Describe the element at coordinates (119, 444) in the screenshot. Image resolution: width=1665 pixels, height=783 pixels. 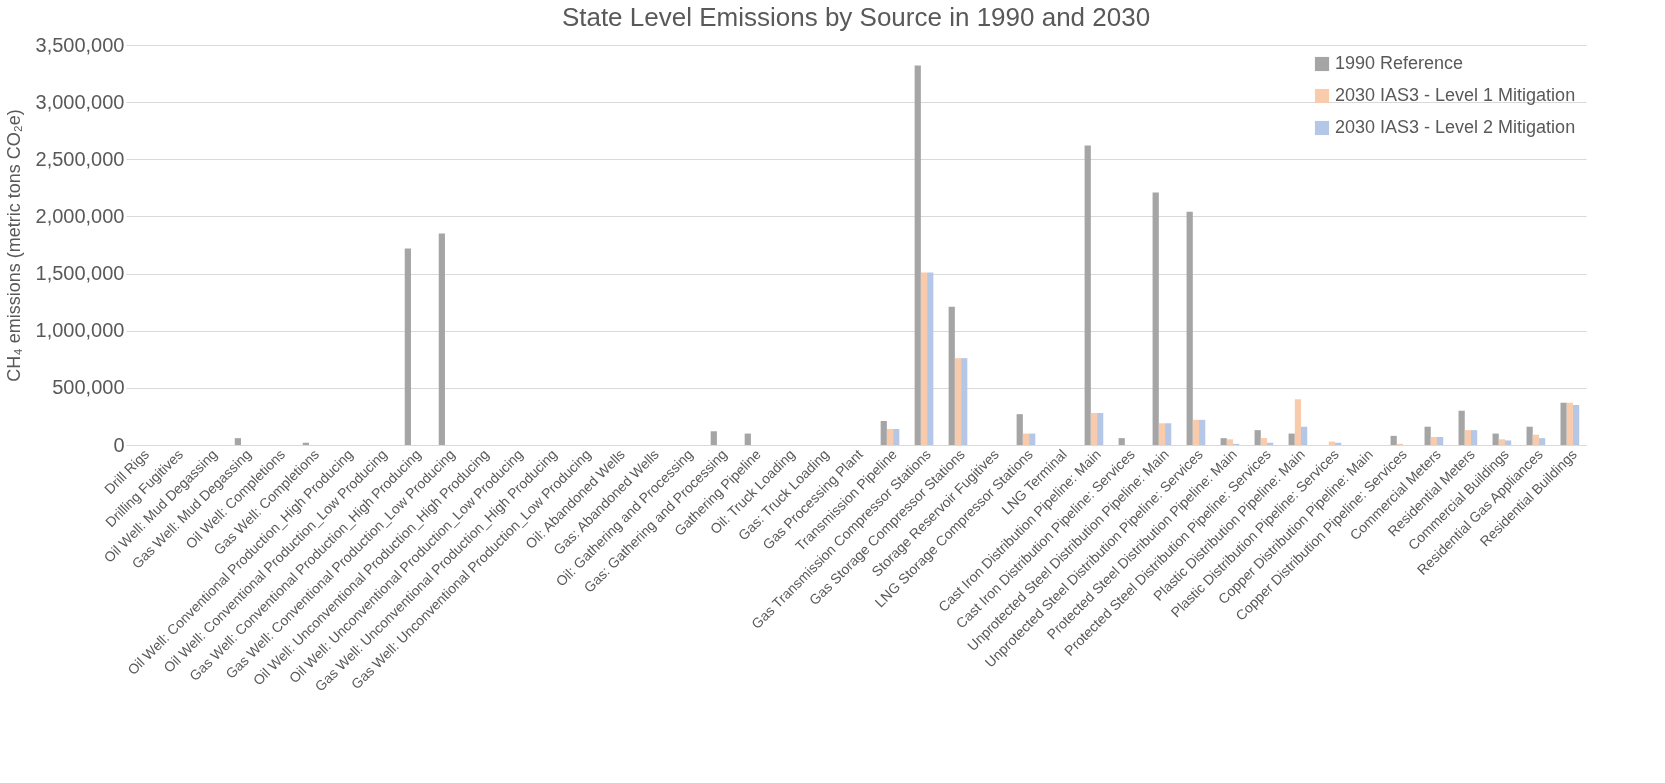
I see `y-tick-label: 0` at that location.